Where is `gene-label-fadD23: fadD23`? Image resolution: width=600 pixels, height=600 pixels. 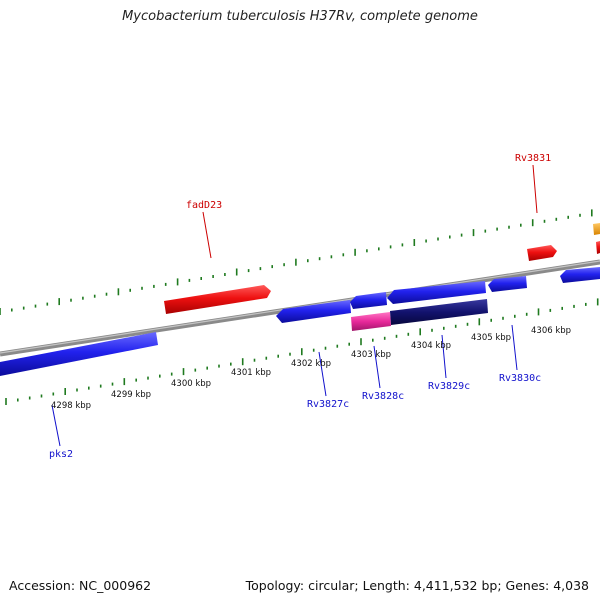 gene-label-fadD23: fadD23 is located at coordinates (204, 205).